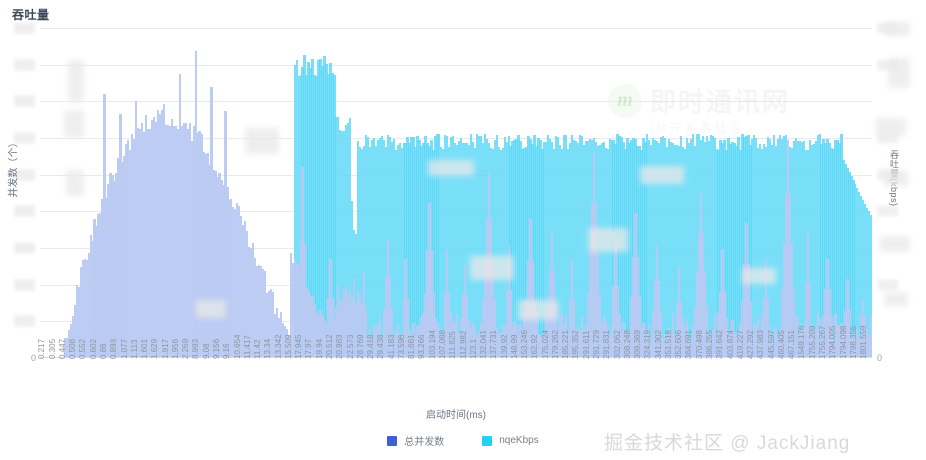 The width and height of the screenshot is (926, 460). What do you see at coordinates (24, 285) in the screenshot?
I see `y-axis-left-tick-obscured` at bounding box center [24, 285].